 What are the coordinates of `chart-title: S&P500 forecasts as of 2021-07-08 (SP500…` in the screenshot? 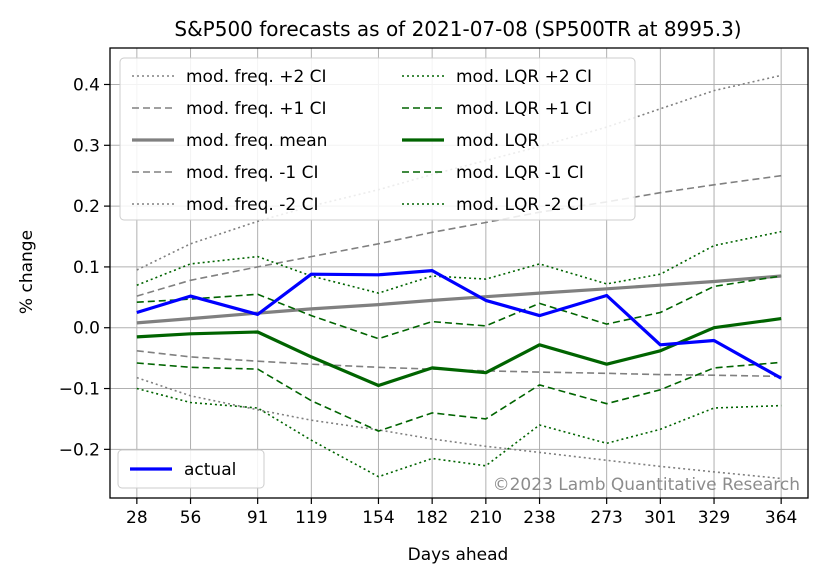 It's located at (457, 29).